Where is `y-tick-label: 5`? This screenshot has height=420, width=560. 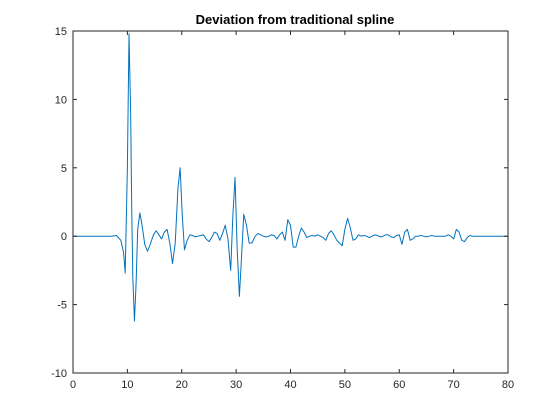 y-tick-label: 5 is located at coordinates (64, 169).